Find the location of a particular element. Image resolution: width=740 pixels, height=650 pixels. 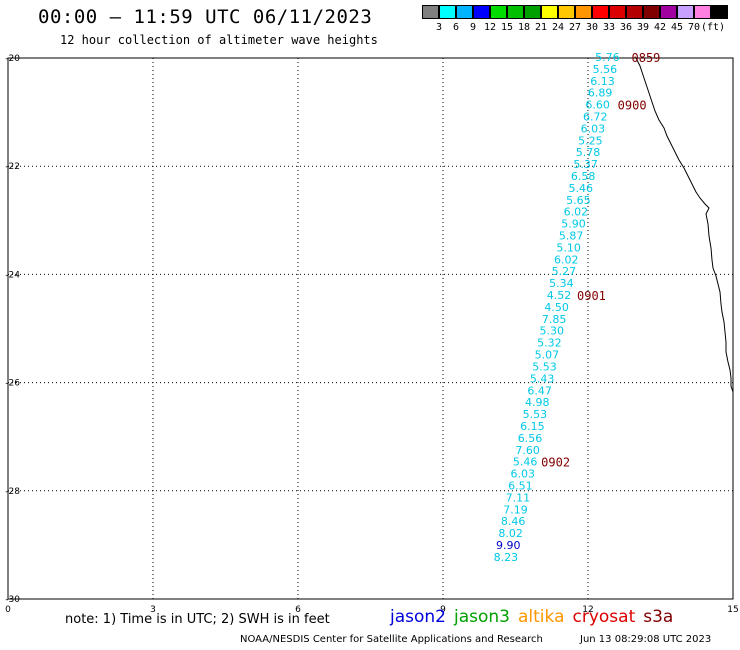

wave-height-value: 5.65 is located at coordinates (578, 200).